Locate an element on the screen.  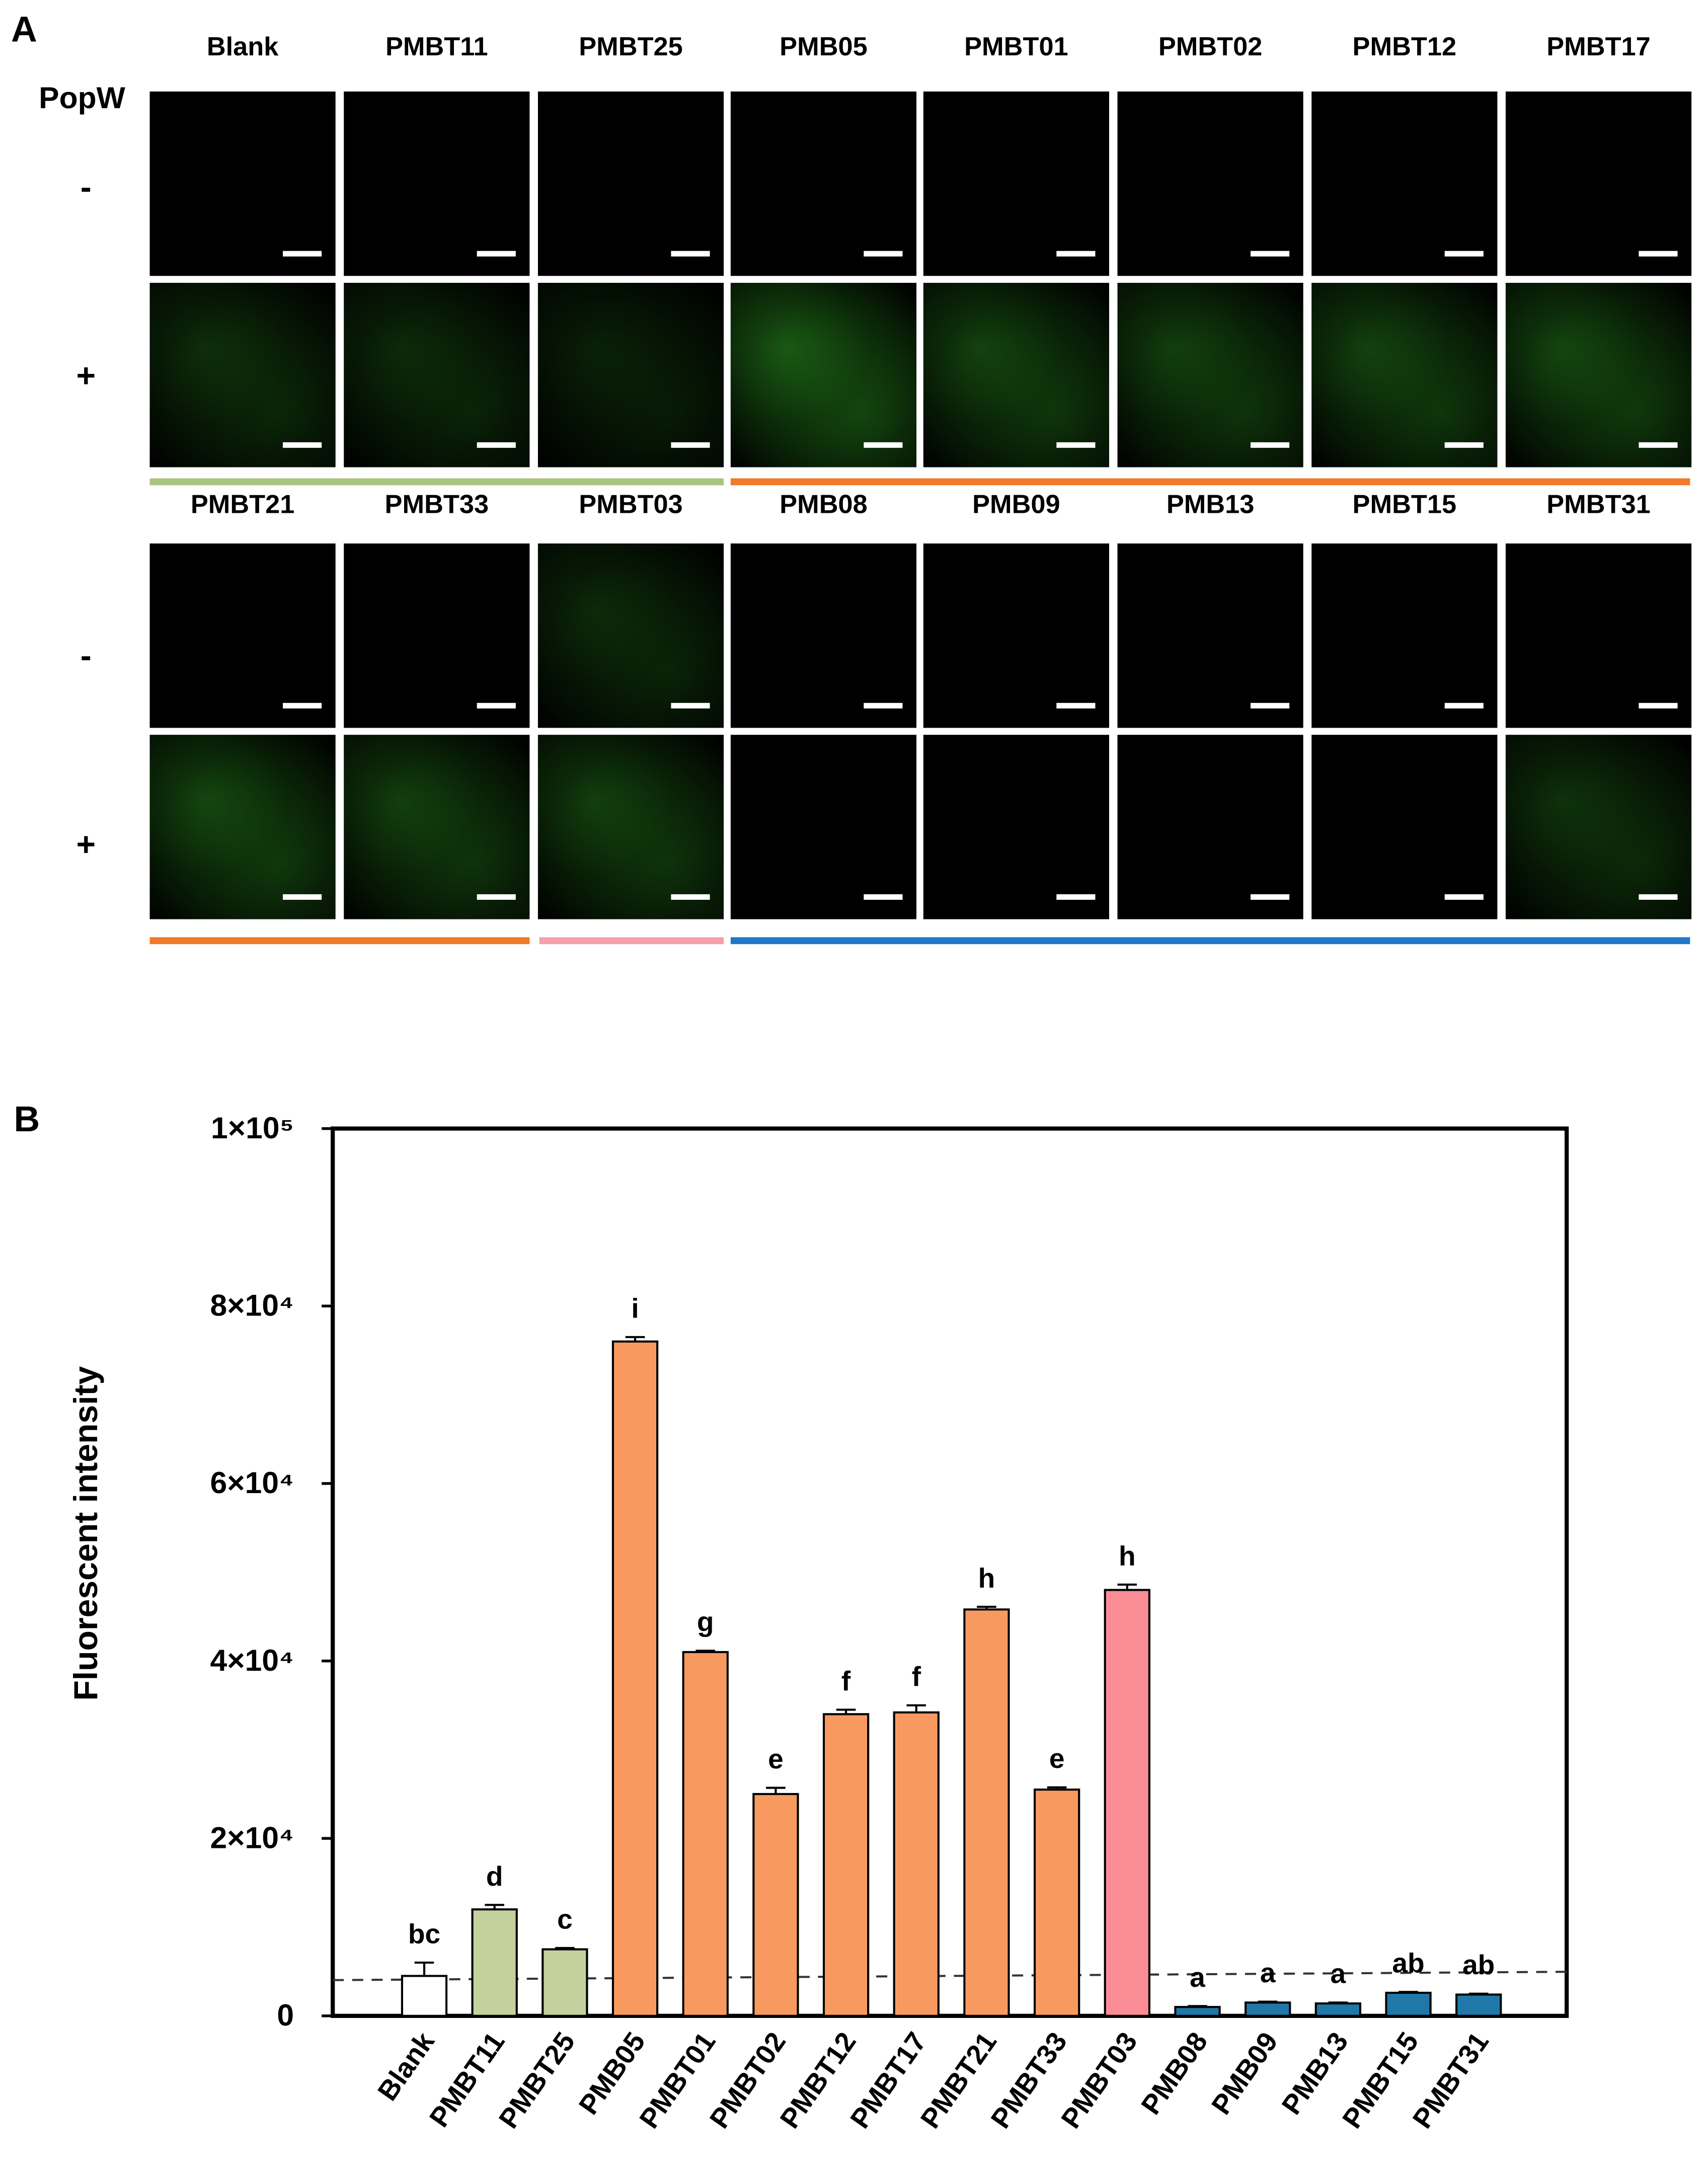
x-tick-label: PMB09 is located at coordinates (1244, 2073).